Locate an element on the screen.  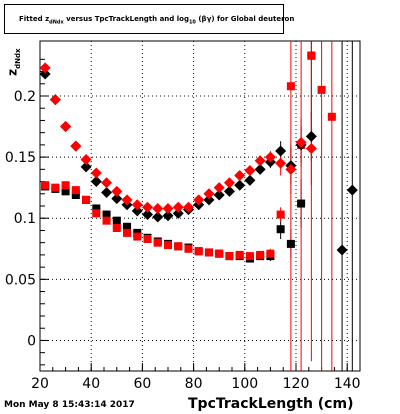
y-tick-label: 0.2 is located at coordinates (25, 97).